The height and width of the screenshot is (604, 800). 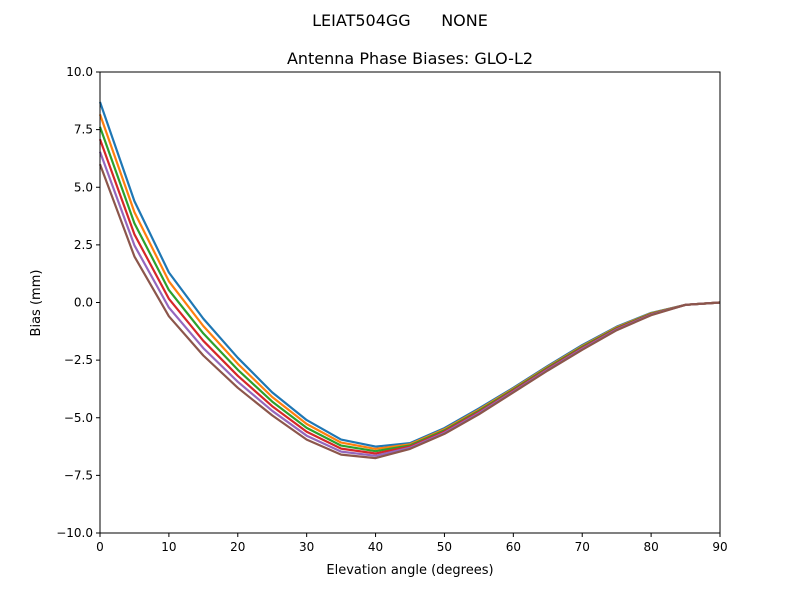 I want to click on y-tick-label: 7.5, so click(x=83, y=130).